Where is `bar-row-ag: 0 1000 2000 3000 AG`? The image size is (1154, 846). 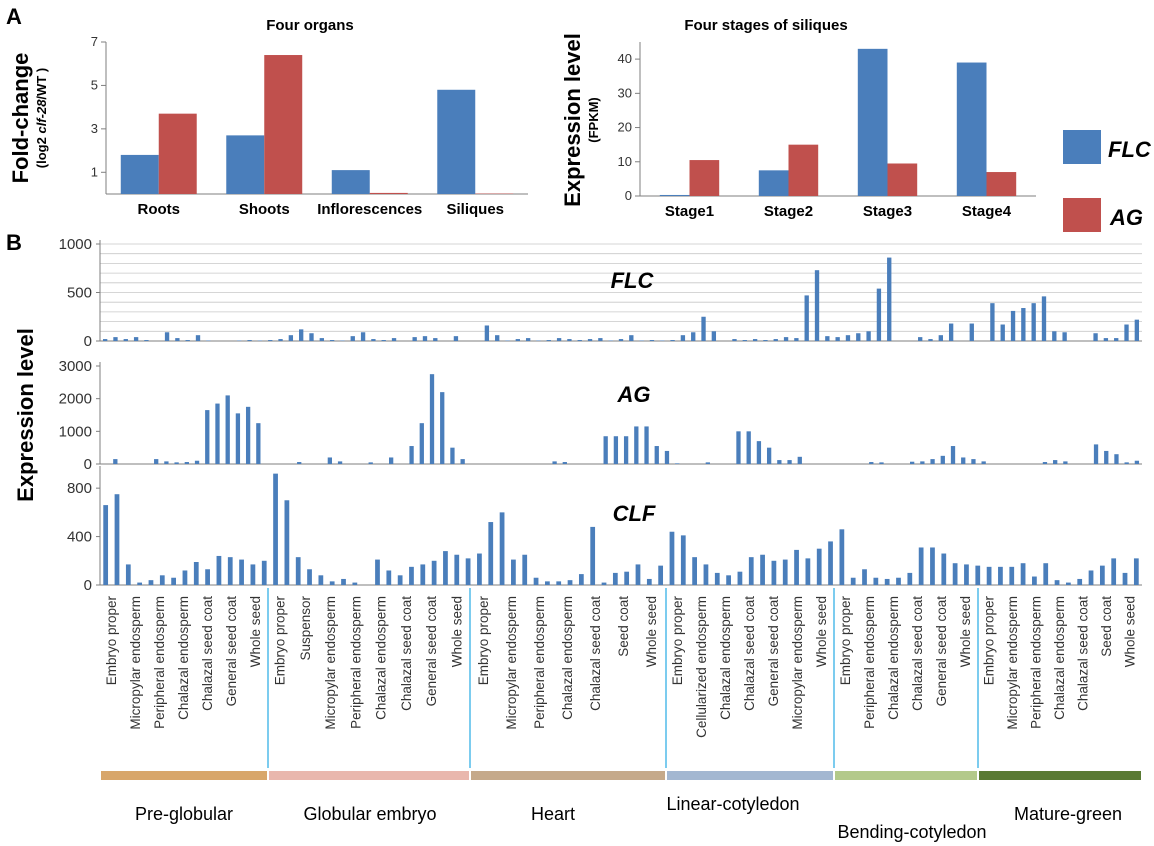
bar-row-ag: 0 1000 2000 3000 AG is located at coordinates (600, 415).